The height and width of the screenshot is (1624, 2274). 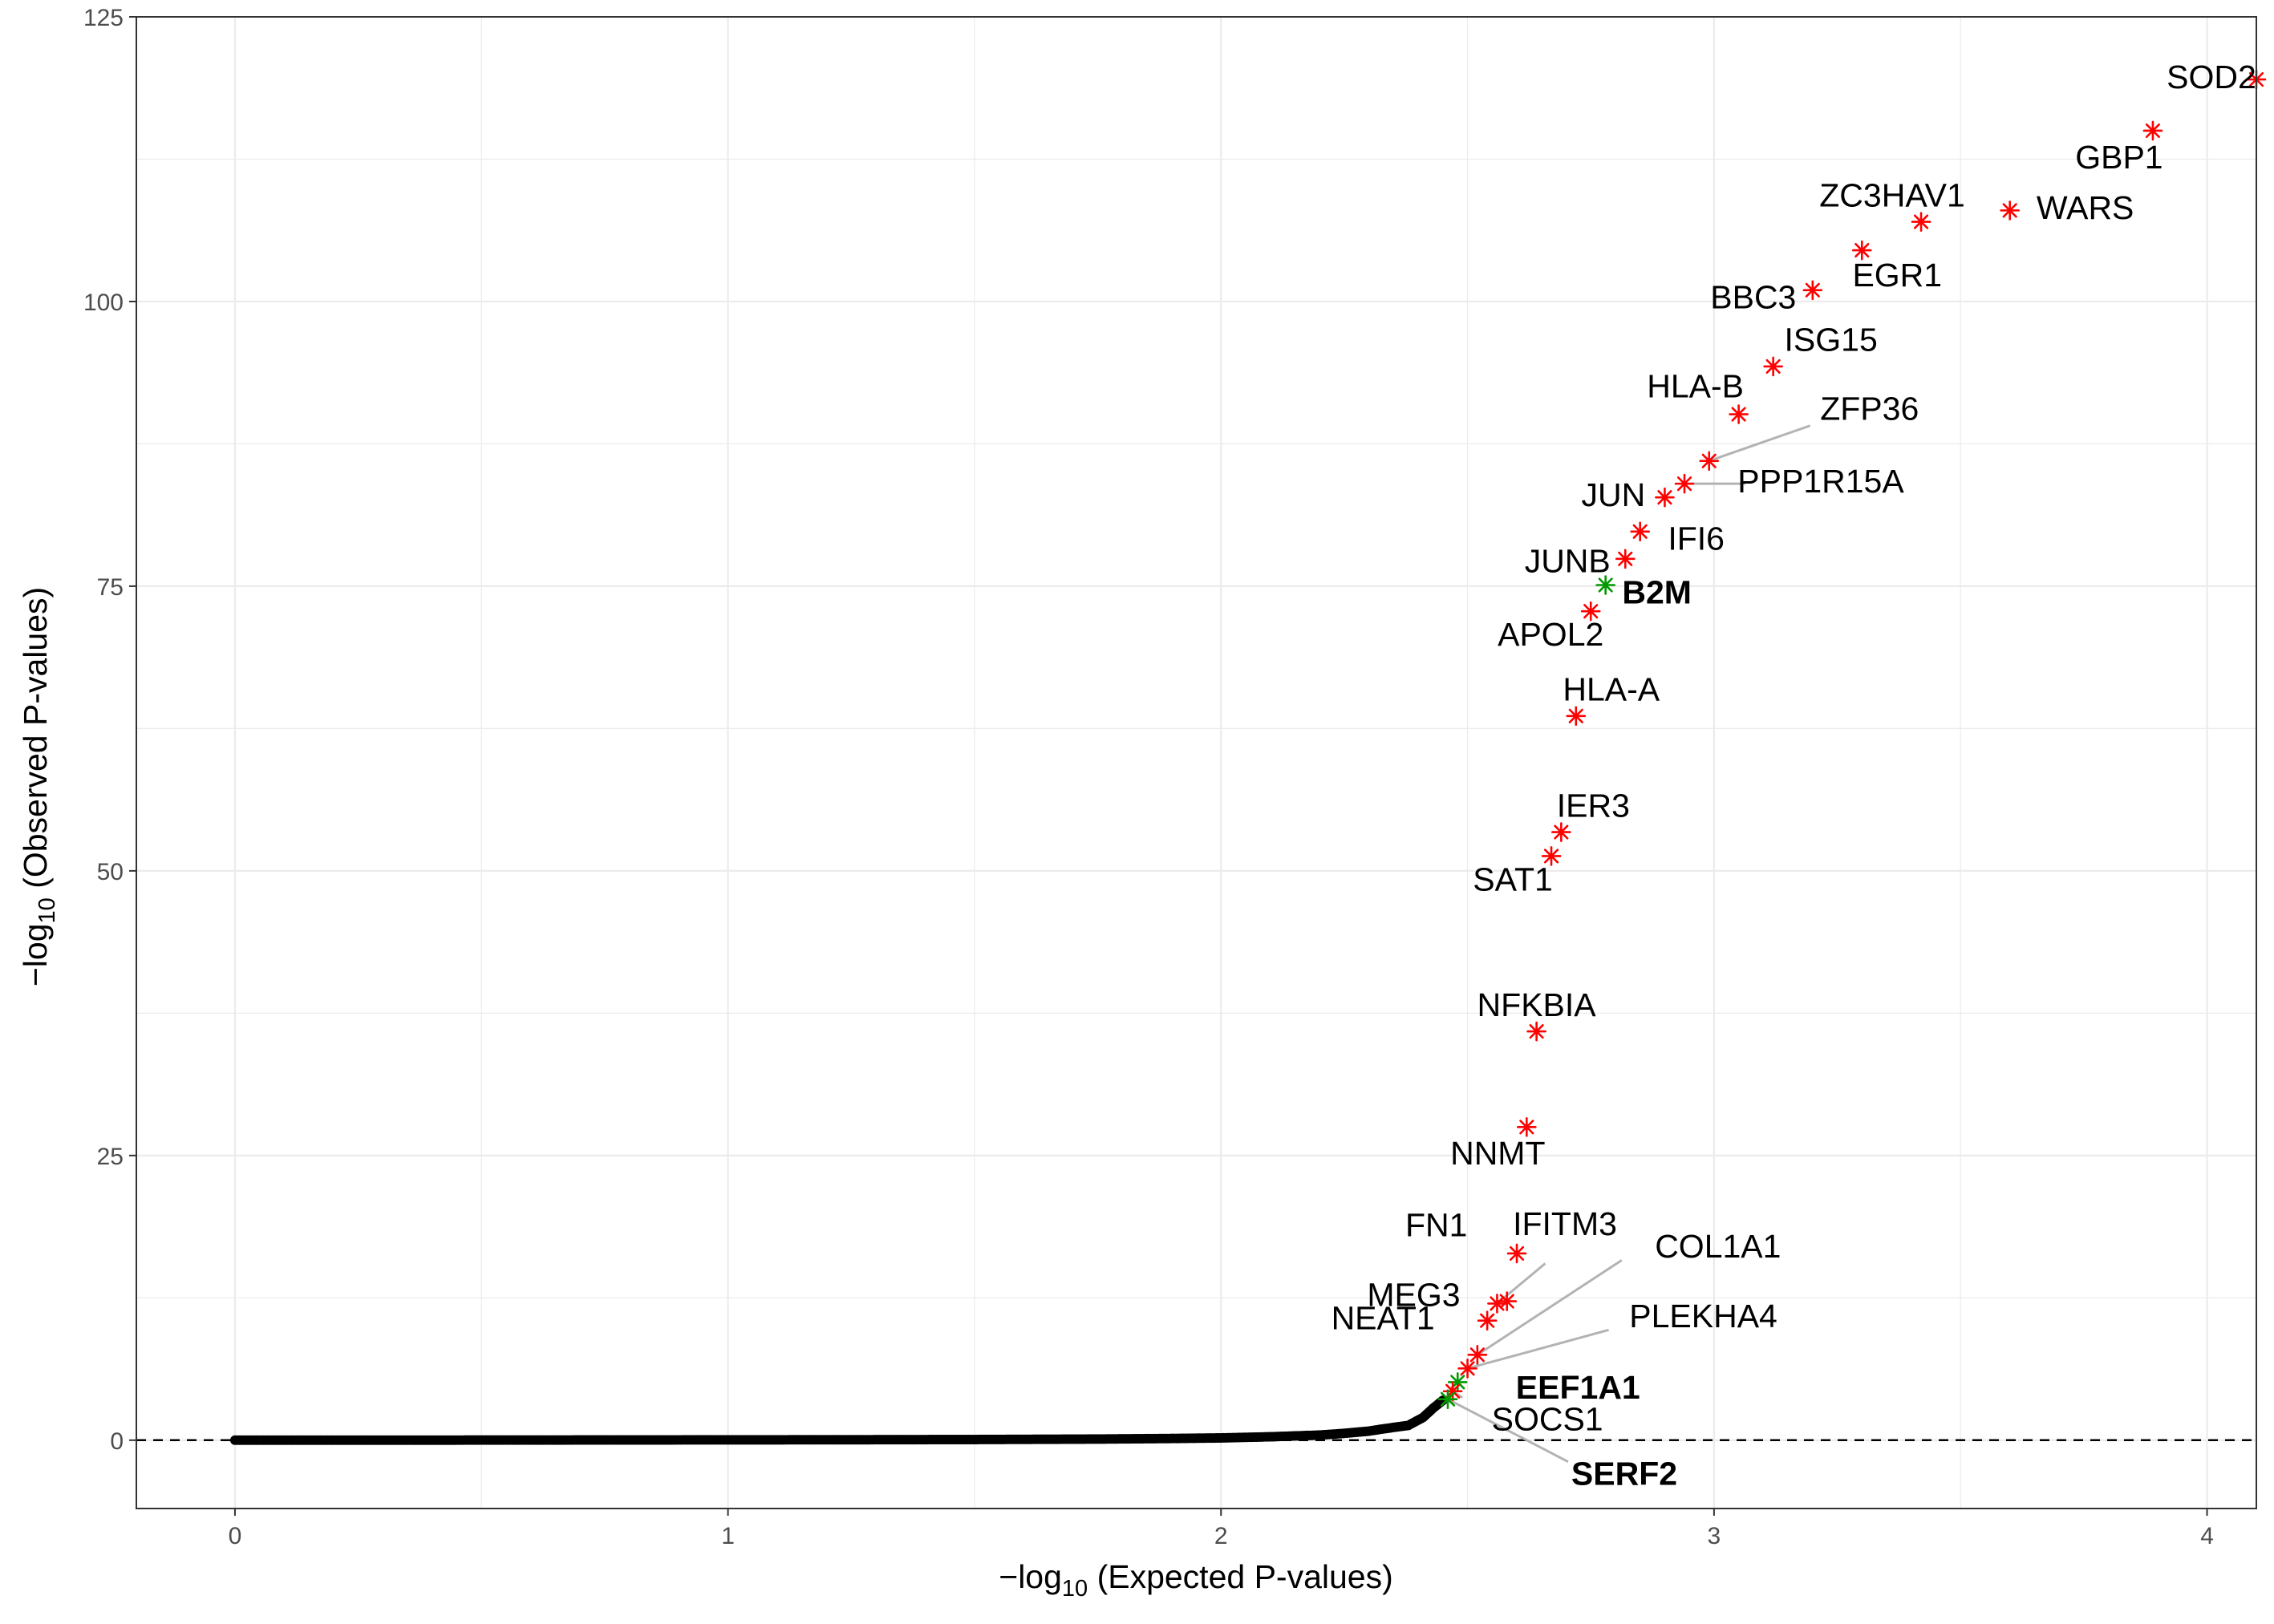 I want to click on gene-label: HLA-B, so click(x=1695, y=385).